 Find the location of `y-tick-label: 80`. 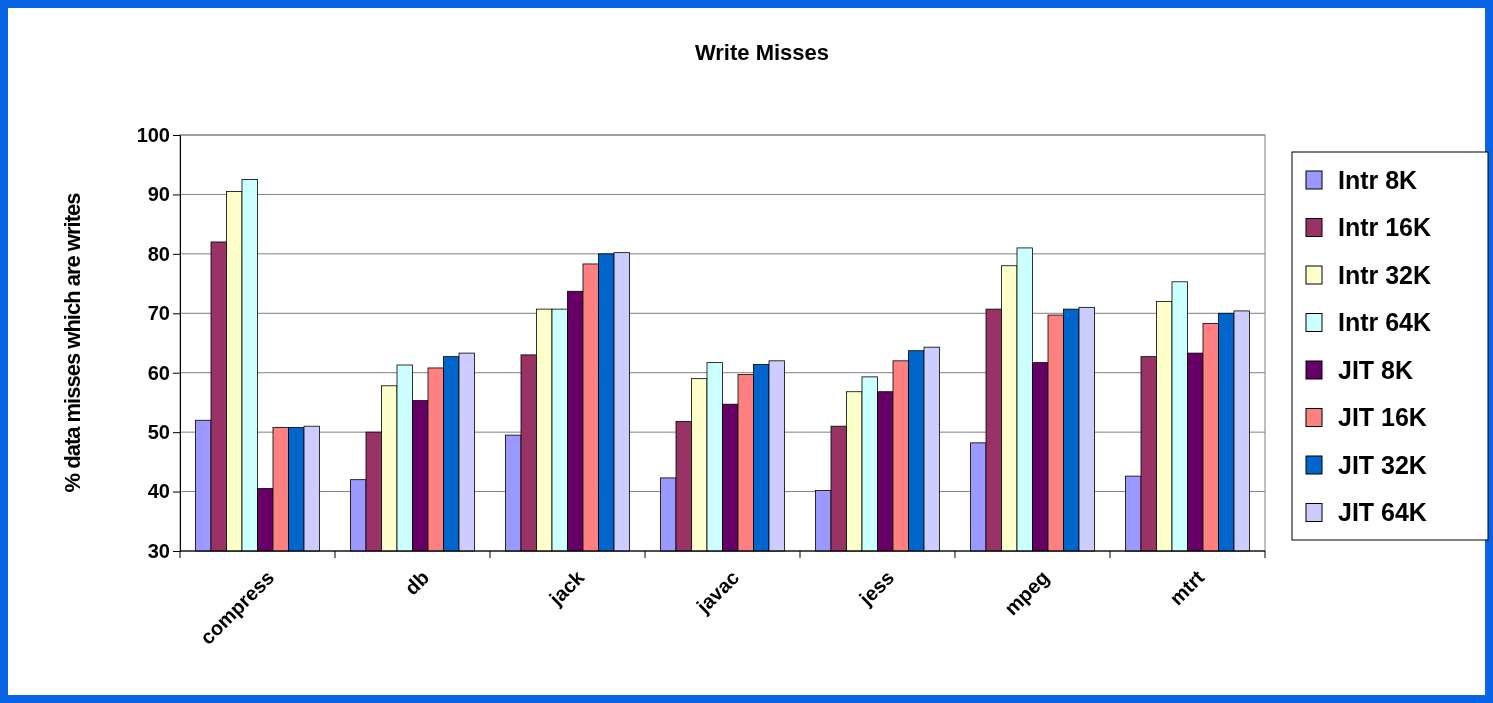

y-tick-label: 80 is located at coordinates (158, 253).